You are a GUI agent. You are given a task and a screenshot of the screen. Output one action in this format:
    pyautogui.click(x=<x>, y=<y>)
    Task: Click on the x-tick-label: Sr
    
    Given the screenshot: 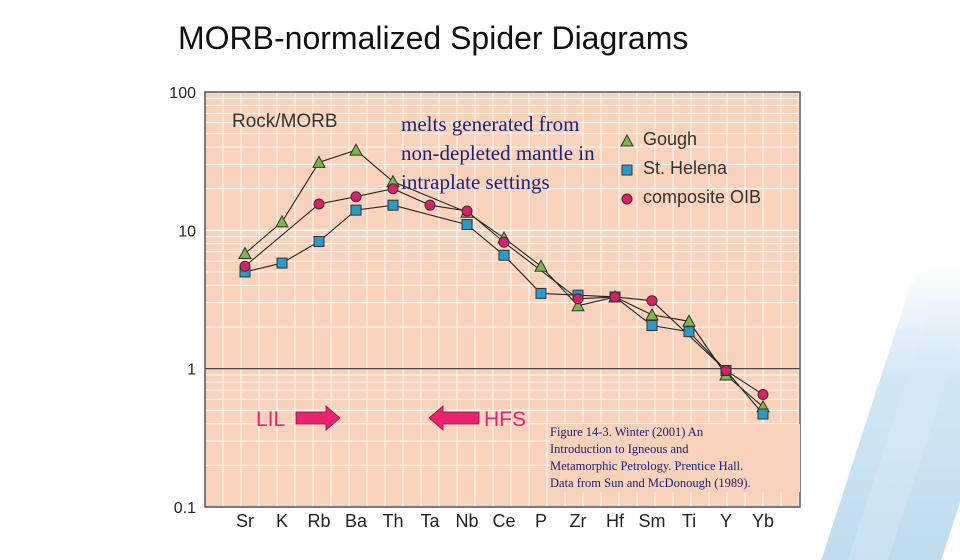 What is the action you would take?
    pyautogui.click(x=245, y=521)
    